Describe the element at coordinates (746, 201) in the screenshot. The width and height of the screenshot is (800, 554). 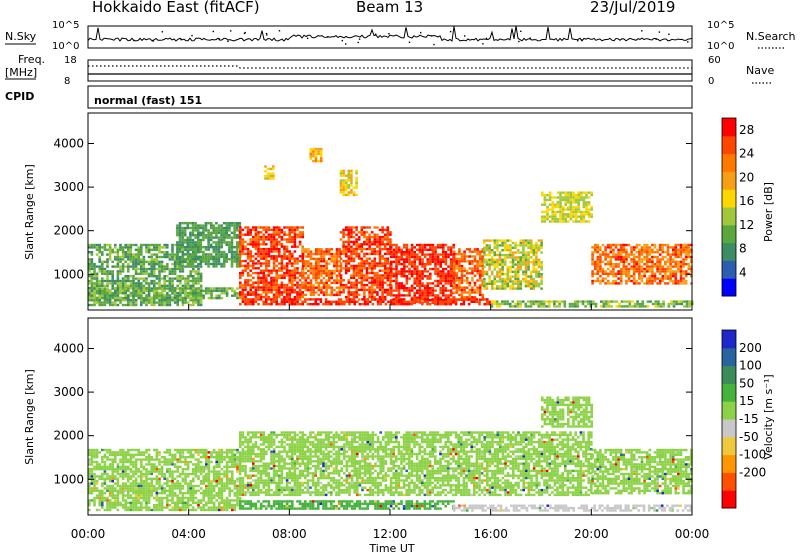
I see `power-colorbar-tick: 16` at that location.